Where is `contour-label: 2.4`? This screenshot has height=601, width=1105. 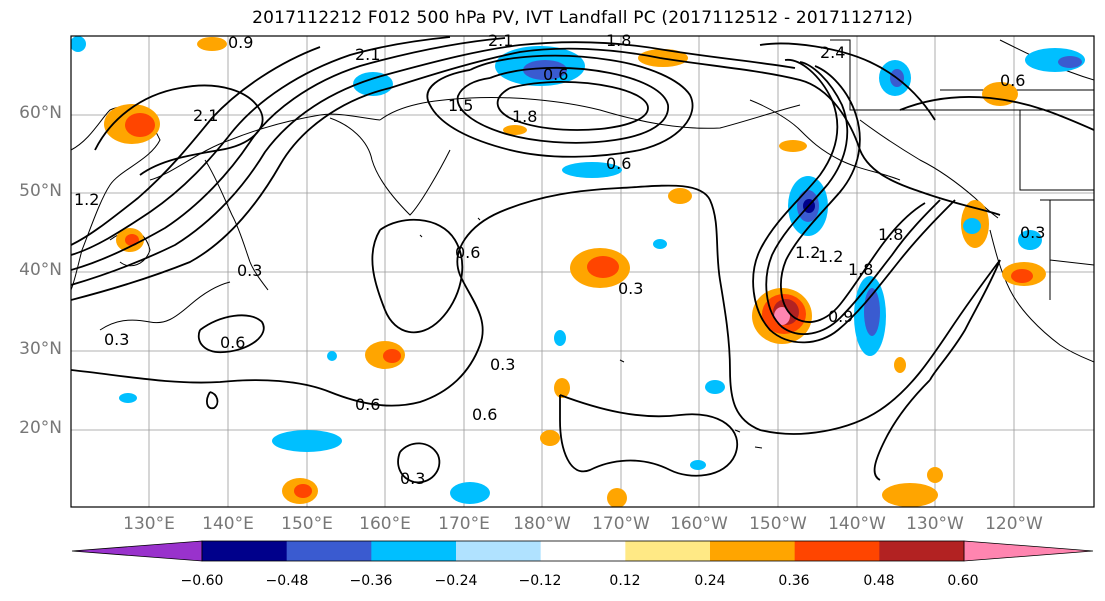
contour-label: 2.4 is located at coordinates (832, 52).